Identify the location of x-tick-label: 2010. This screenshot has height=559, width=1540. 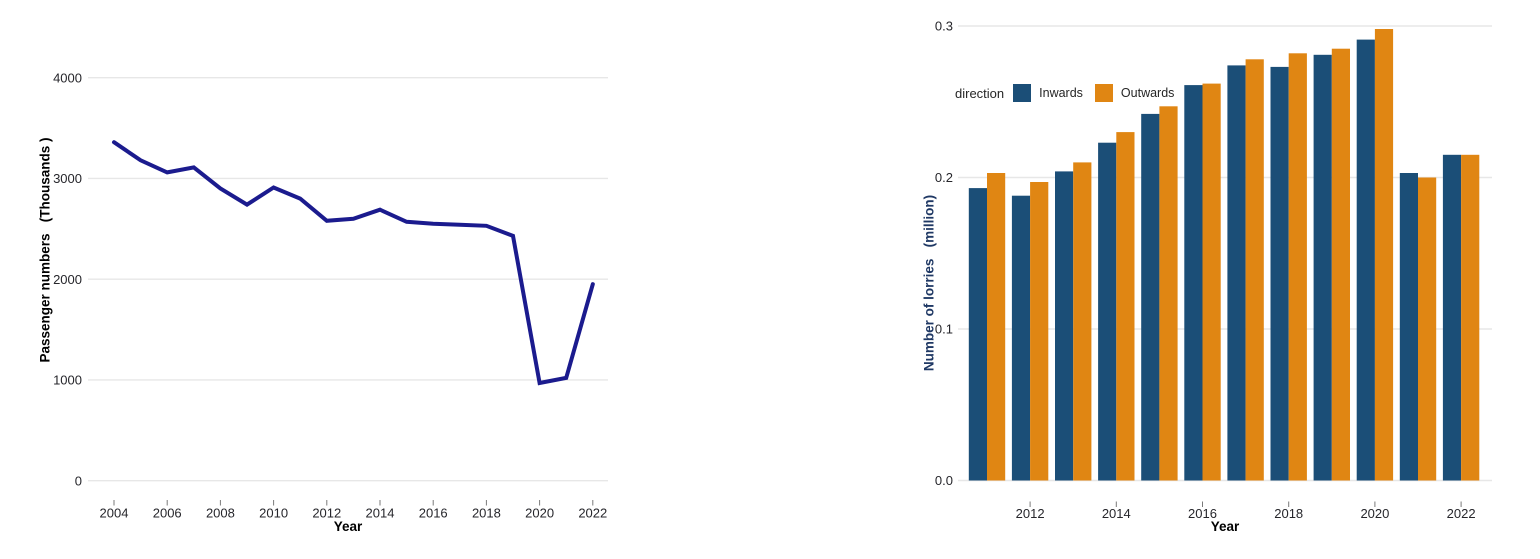
(273, 513).